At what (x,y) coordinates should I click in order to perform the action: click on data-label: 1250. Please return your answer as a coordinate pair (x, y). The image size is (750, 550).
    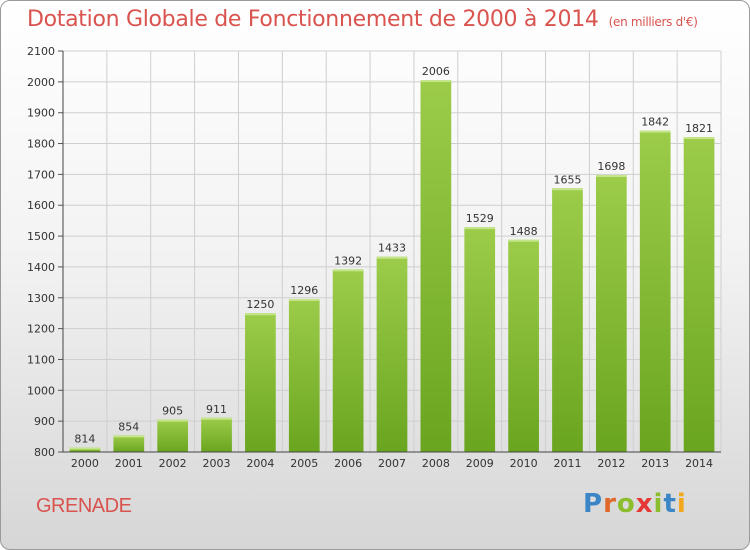
    Looking at the image, I should click on (260, 304).